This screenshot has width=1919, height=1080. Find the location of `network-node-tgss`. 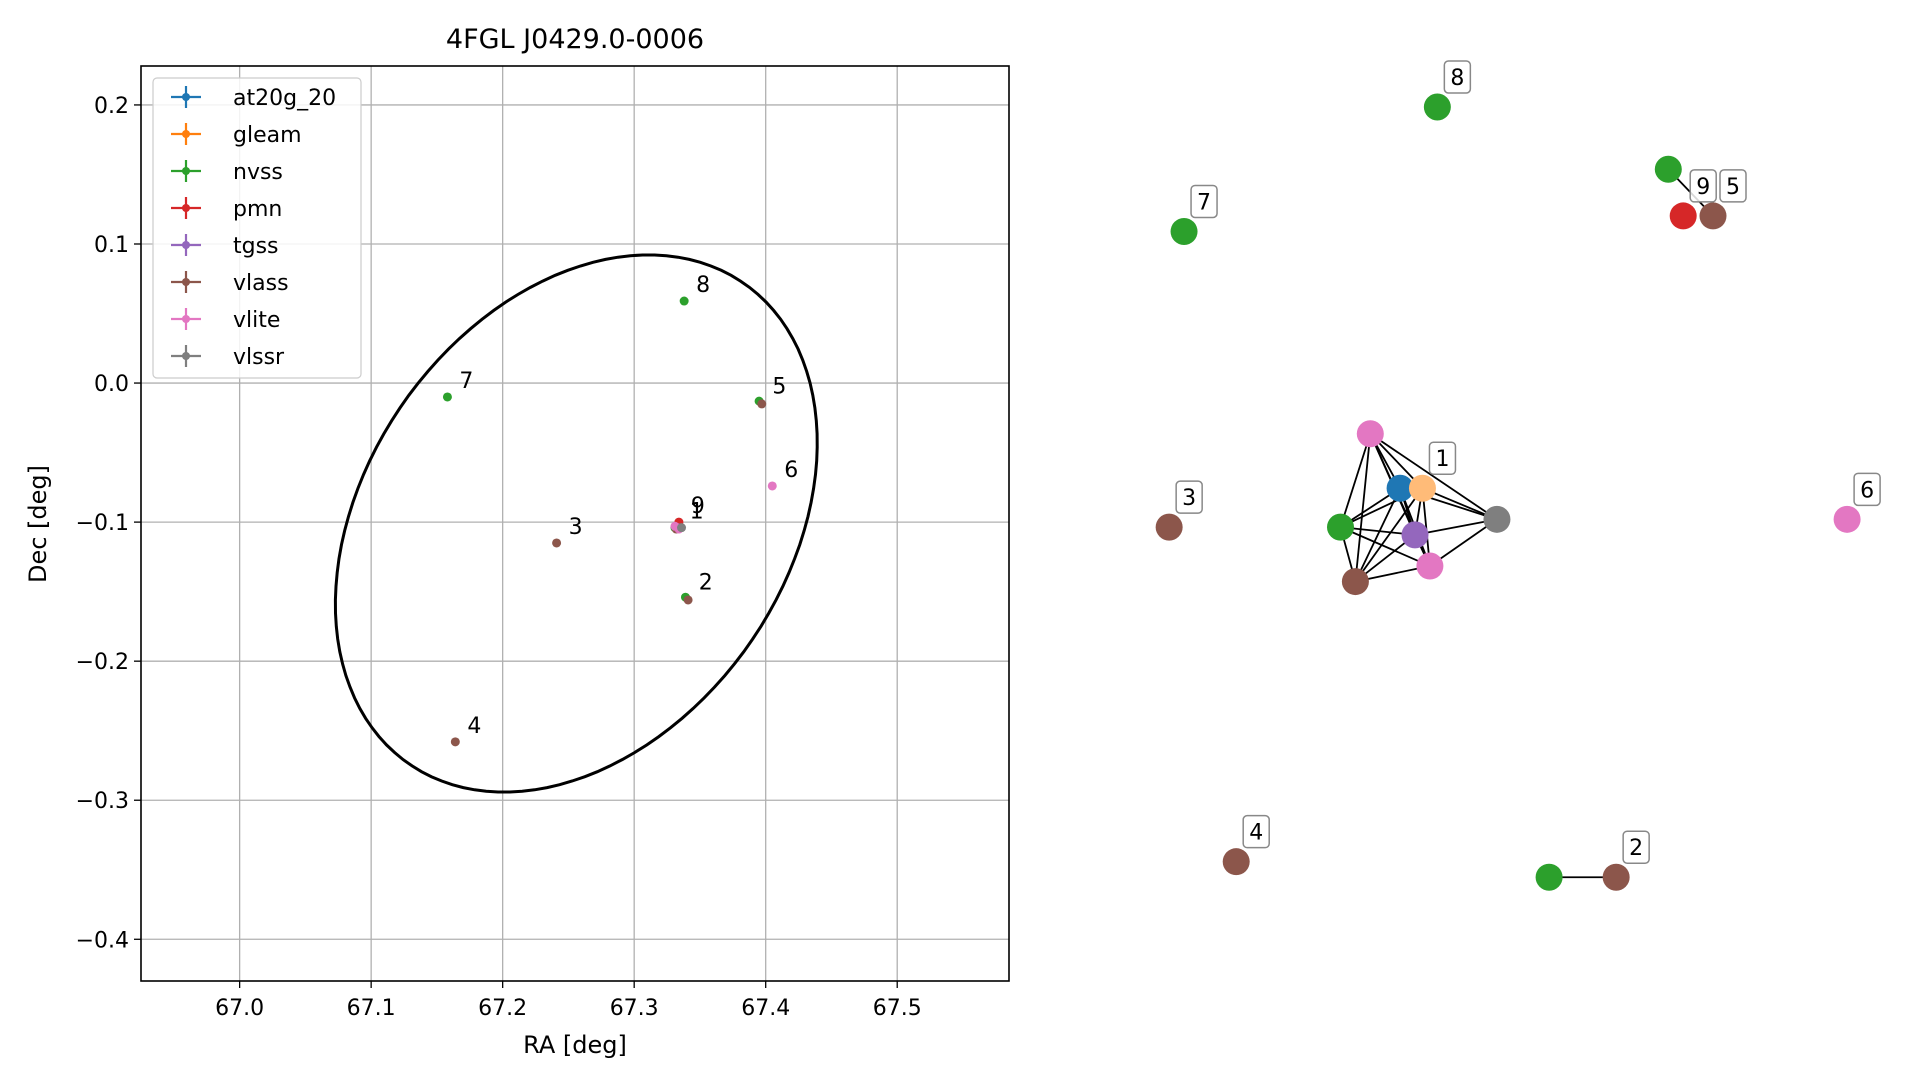

network-node-tgss is located at coordinates (1415, 535).